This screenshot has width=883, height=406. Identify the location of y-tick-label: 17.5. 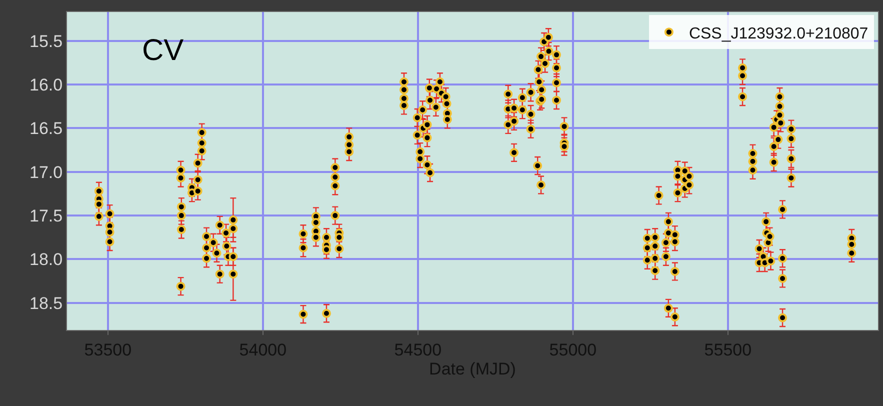
(46, 216).